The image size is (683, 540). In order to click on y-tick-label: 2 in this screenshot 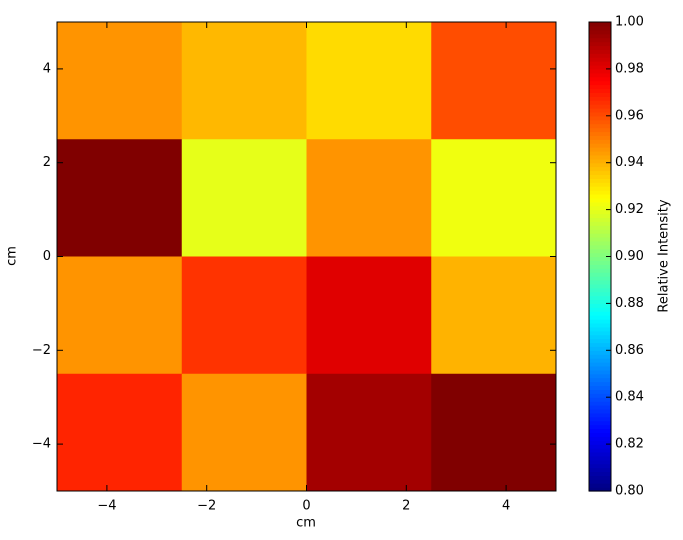, I will do `click(47, 162)`.